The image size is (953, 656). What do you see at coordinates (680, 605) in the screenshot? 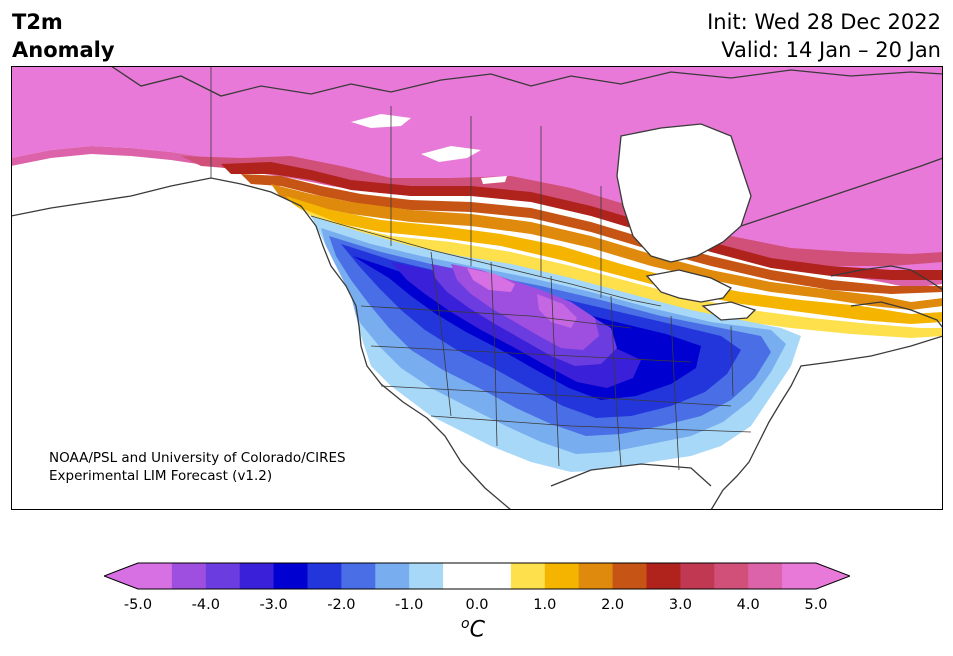
I see `colorbar-tick-label: 3.0` at bounding box center [680, 605].